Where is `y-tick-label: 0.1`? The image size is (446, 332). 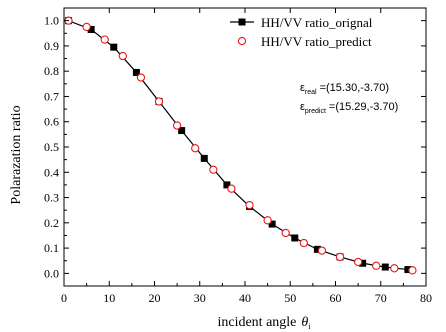
y-tick-label: 0.1 is located at coordinates (51, 248).